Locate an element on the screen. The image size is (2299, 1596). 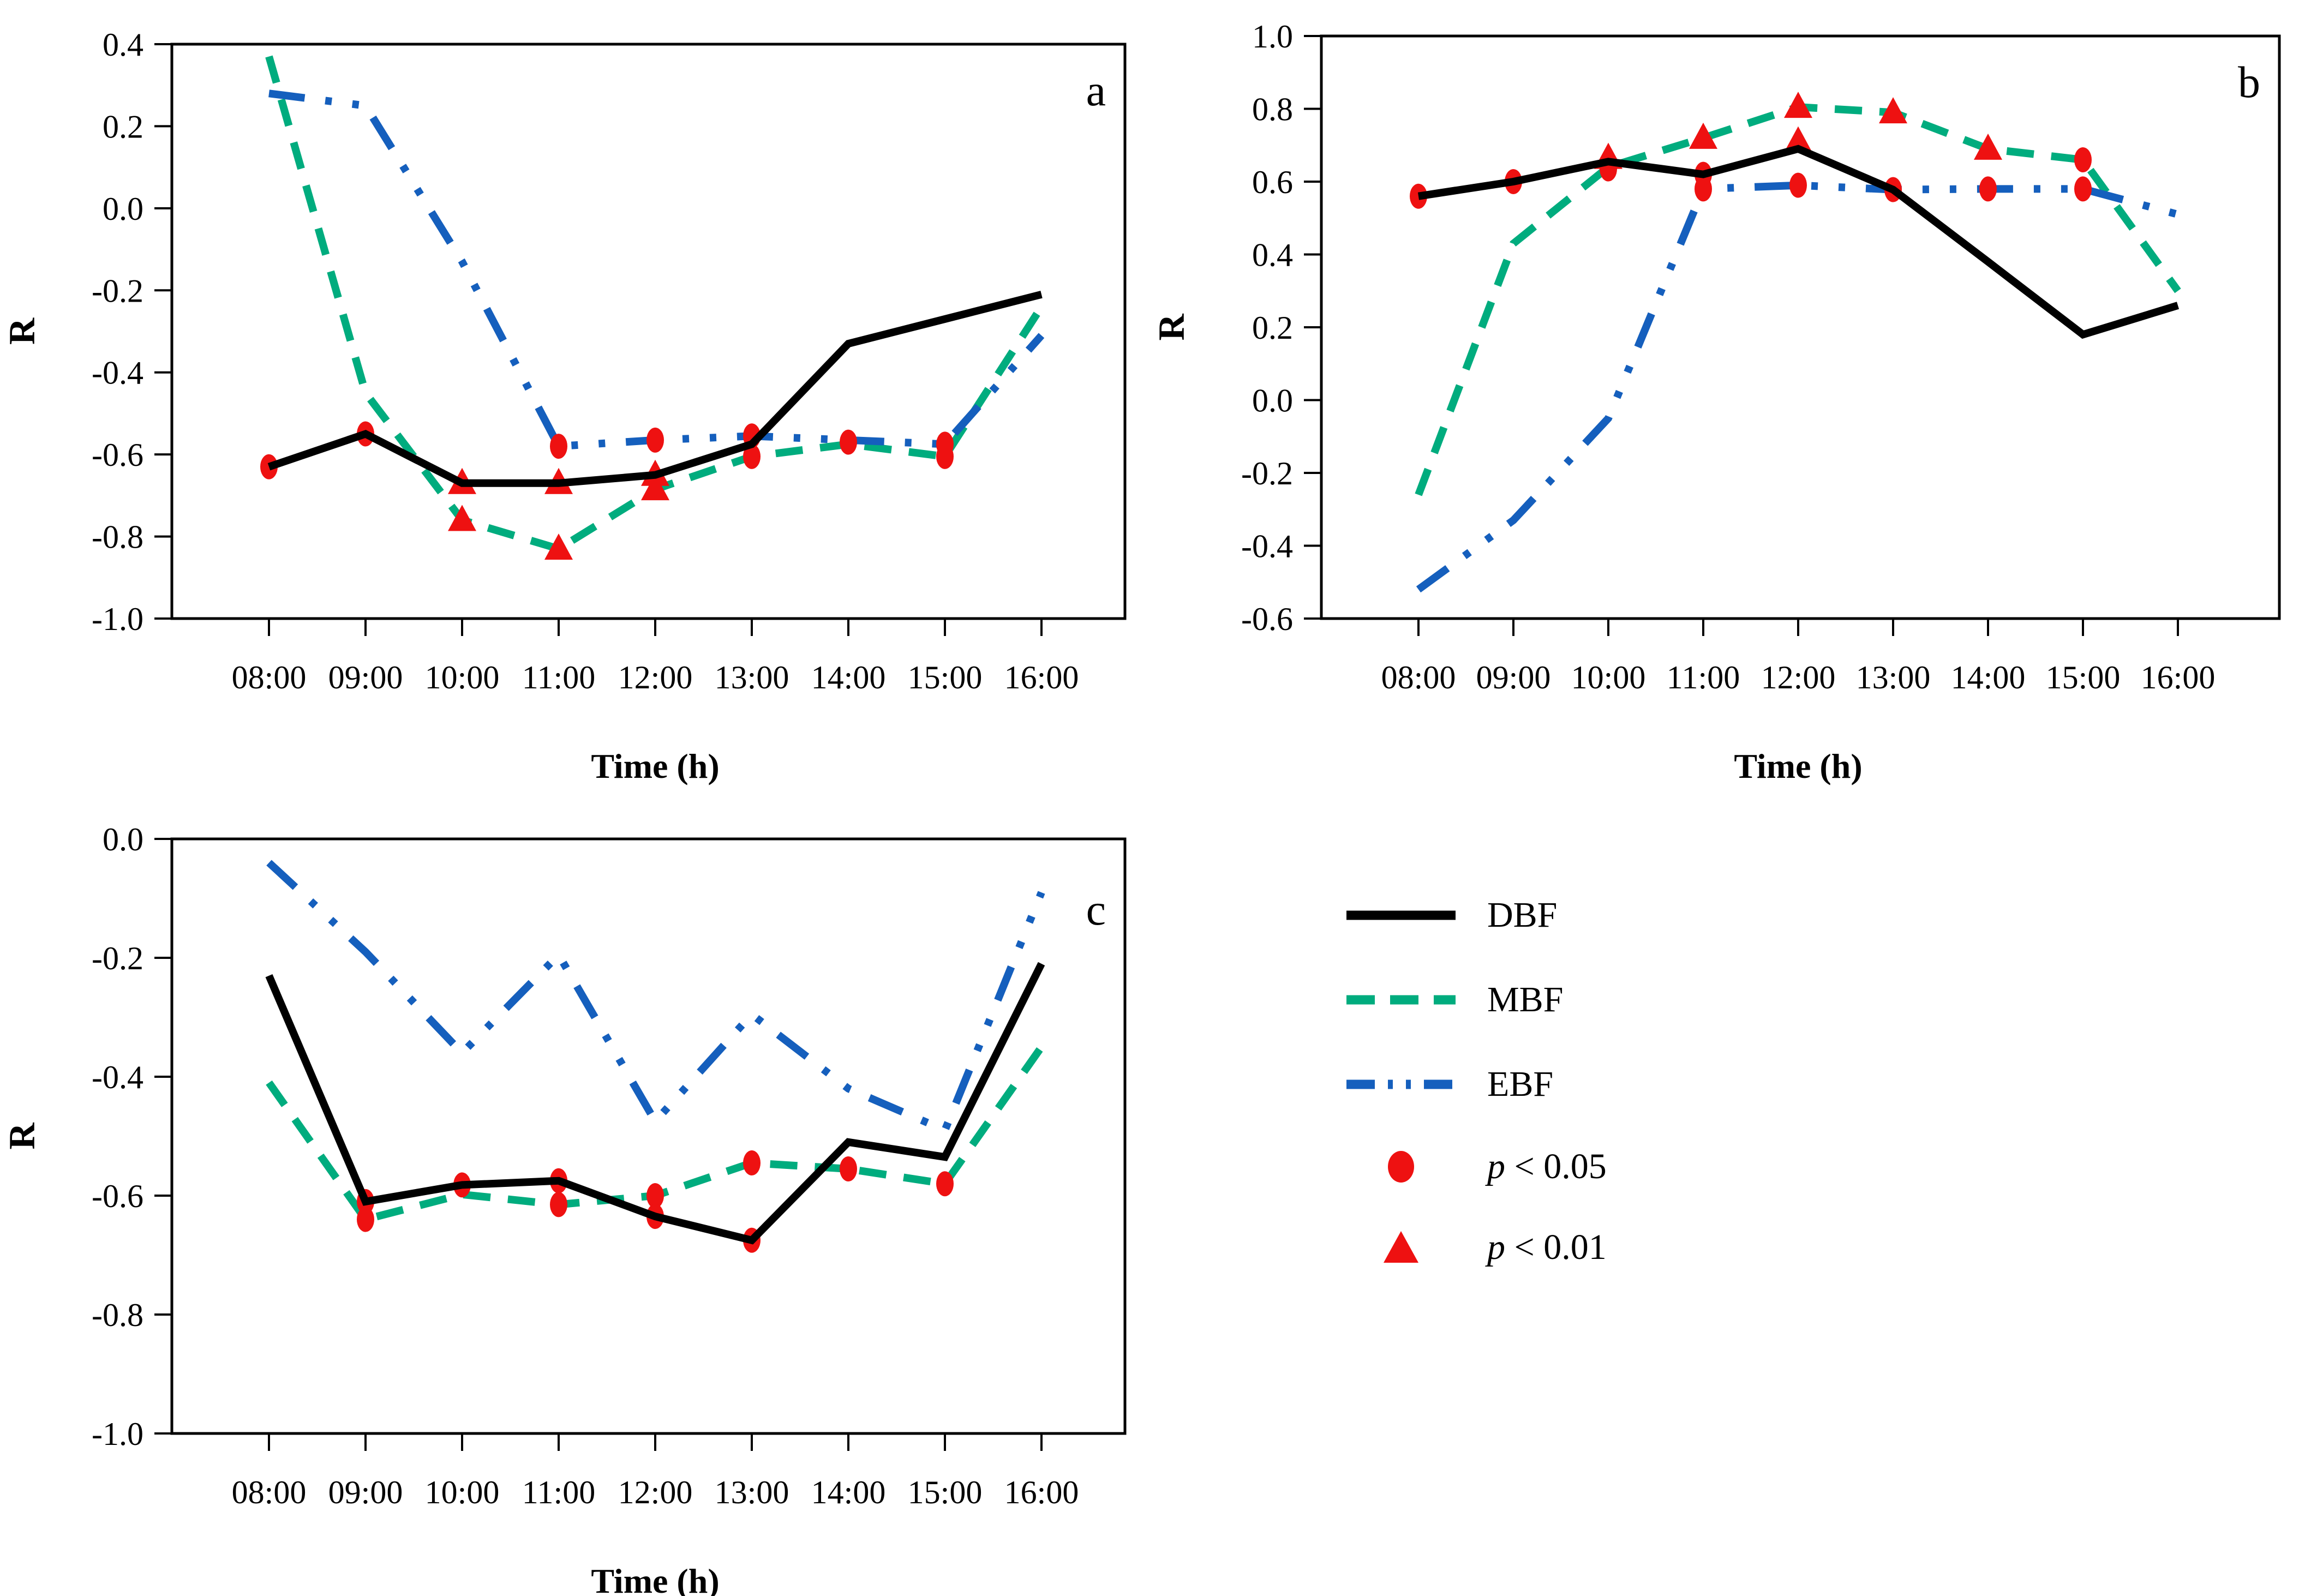
legend-label-dbf: DBF is located at coordinates (1522, 915).